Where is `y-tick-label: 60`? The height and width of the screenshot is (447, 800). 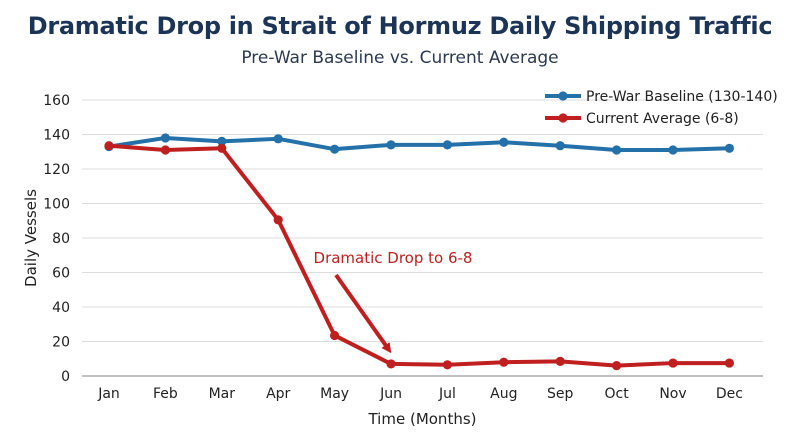
y-tick-label: 60 is located at coordinates (61, 274).